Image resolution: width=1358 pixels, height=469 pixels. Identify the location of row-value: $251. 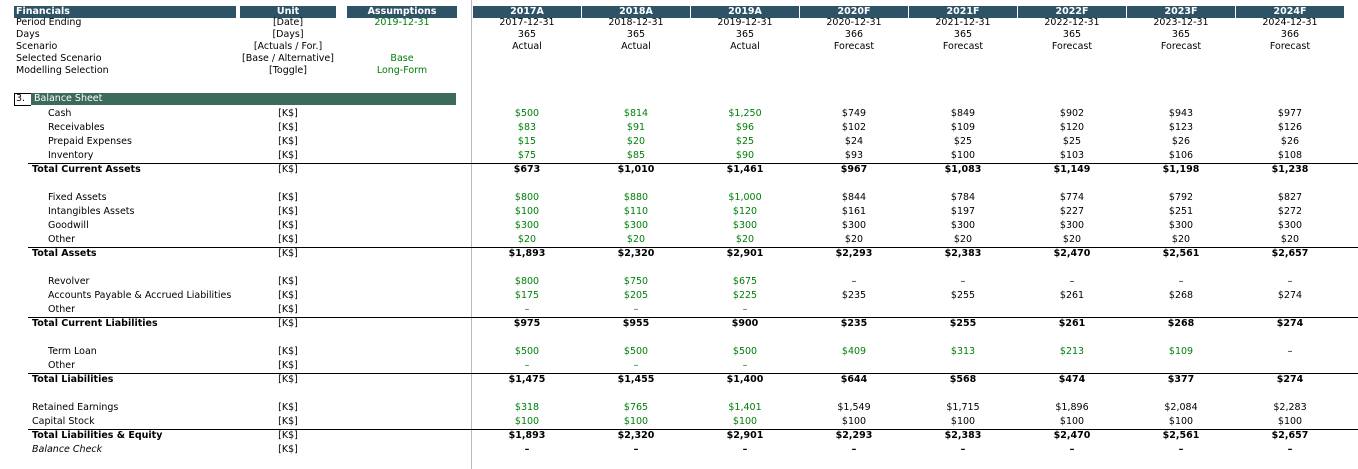
(1181, 211).